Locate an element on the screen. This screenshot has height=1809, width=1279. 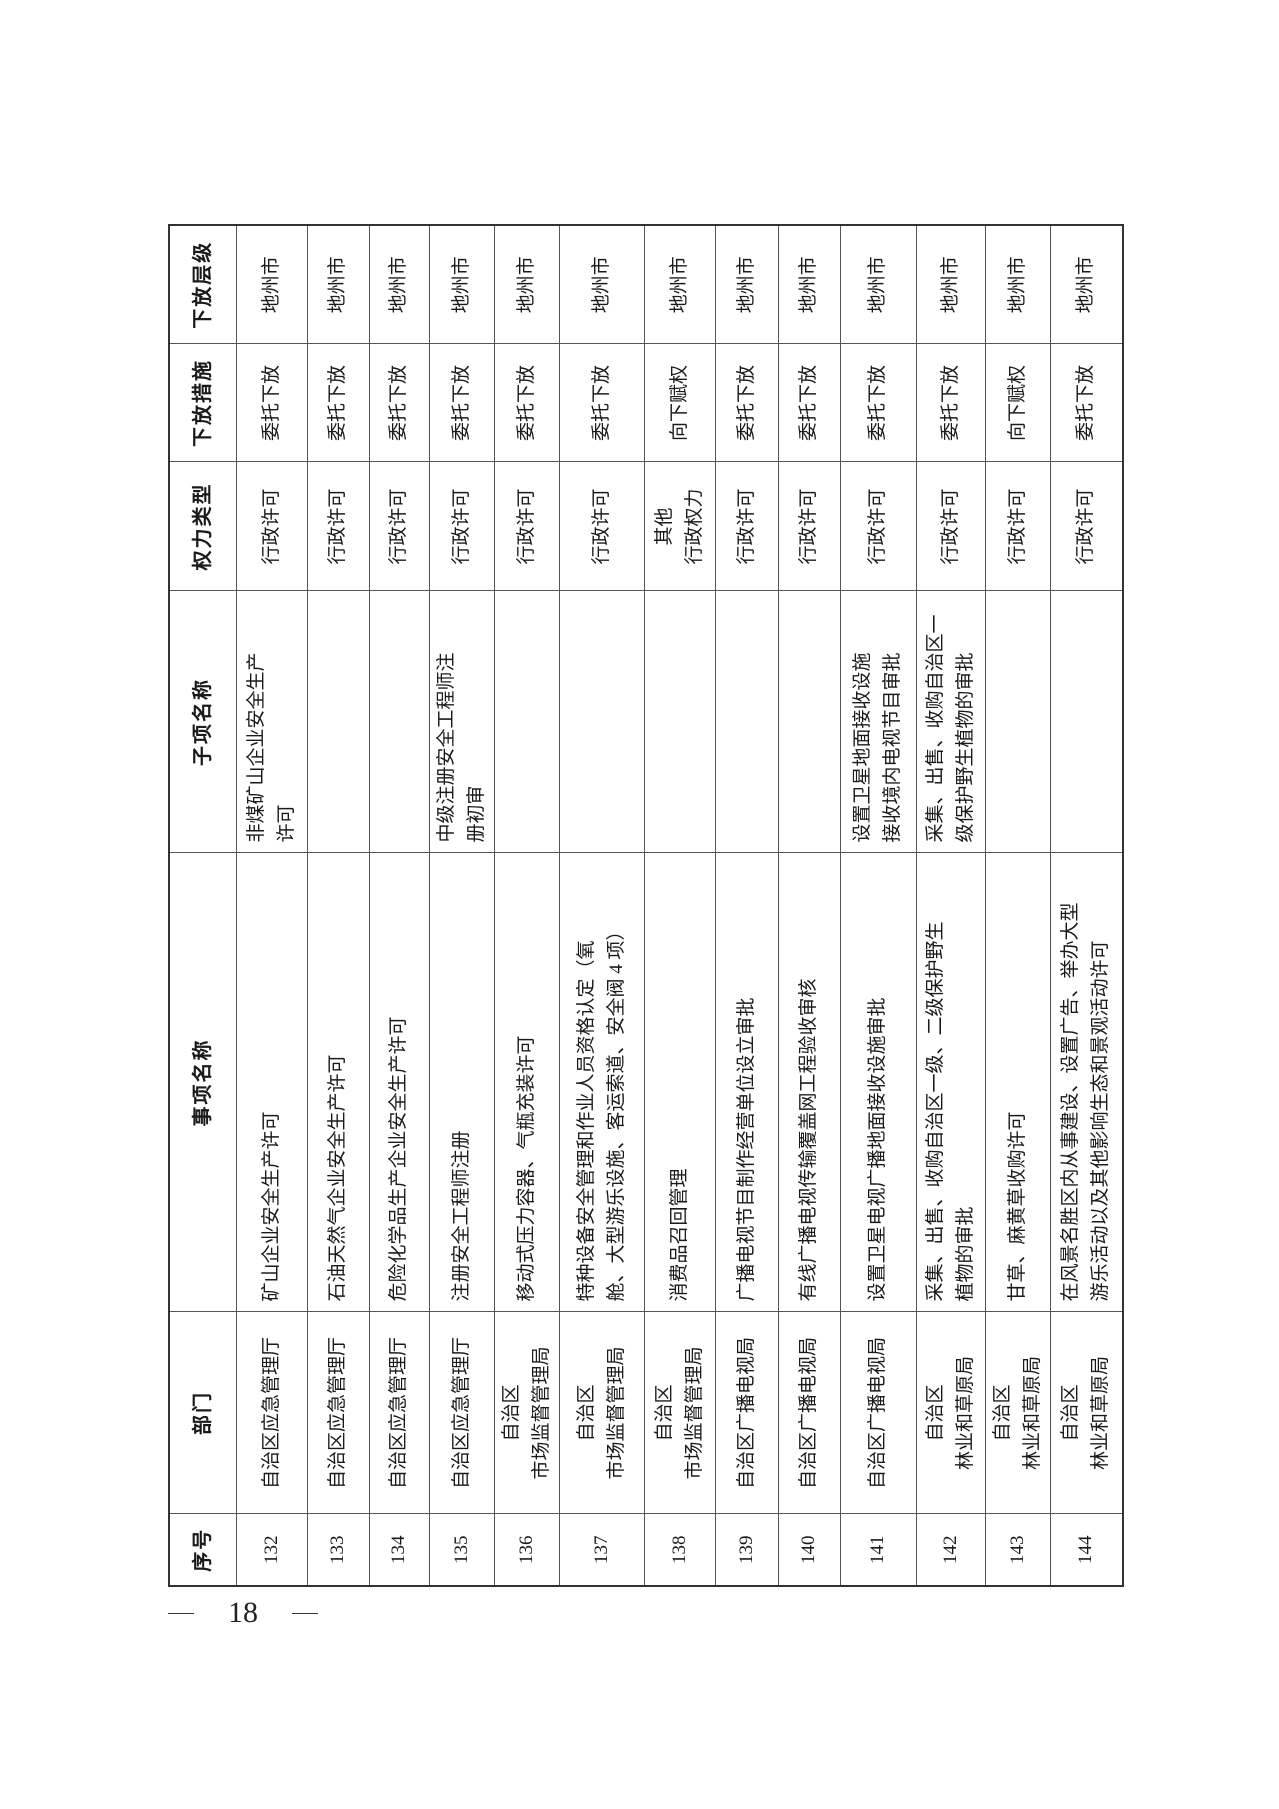
cell-index: 136 is located at coordinates (526, 1550).